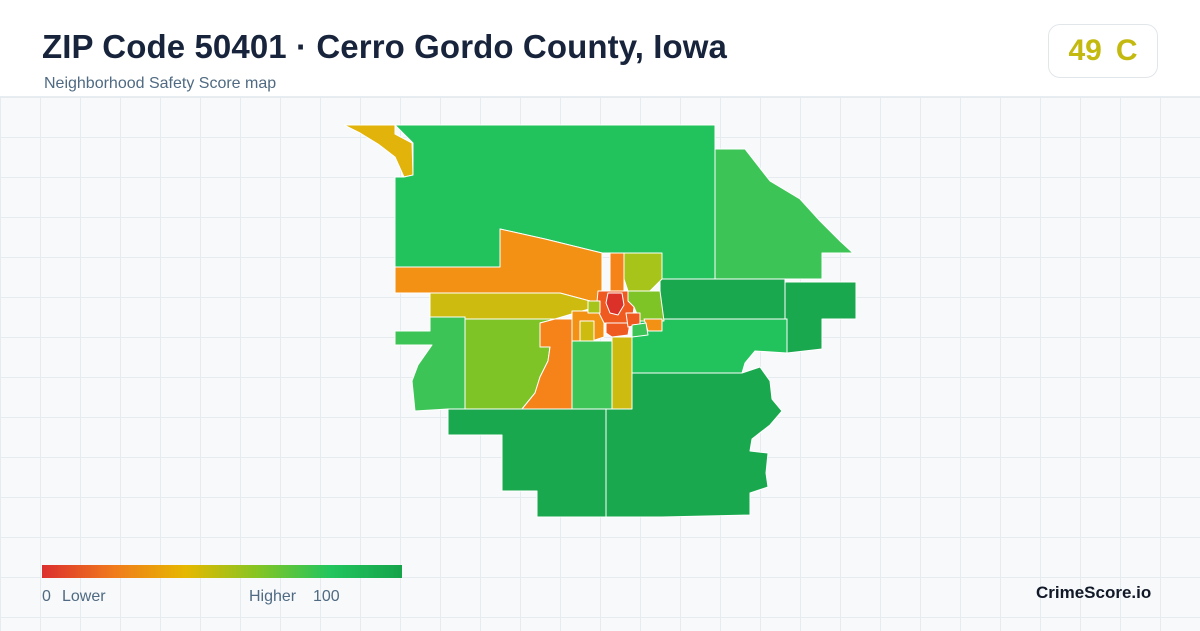 Image resolution: width=1200 pixels, height=631 pixels. Describe the element at coordinates (1103, 51) in the screenshot. I see `score-badge: 49 C` at that location.